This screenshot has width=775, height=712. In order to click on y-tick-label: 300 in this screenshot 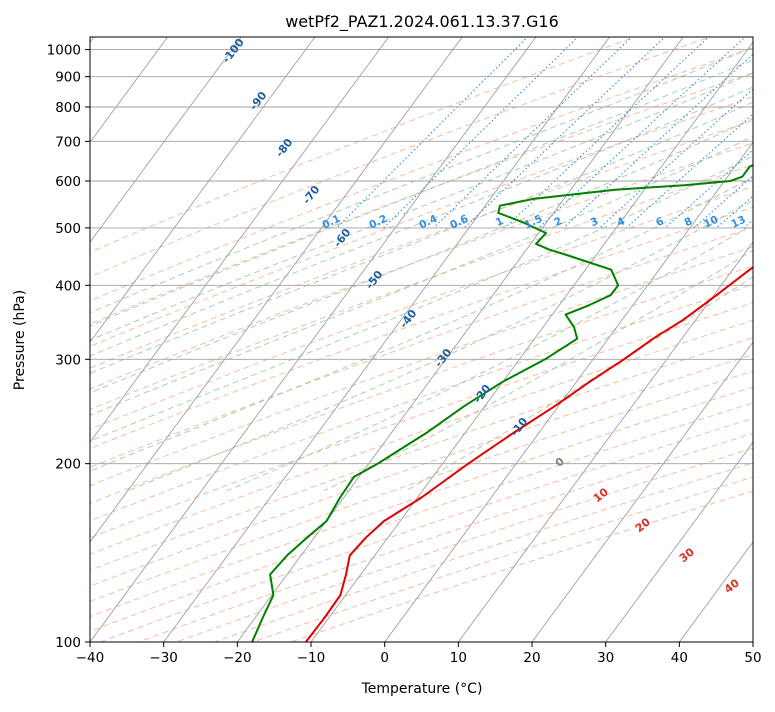, I will do `click(68, 360)`.